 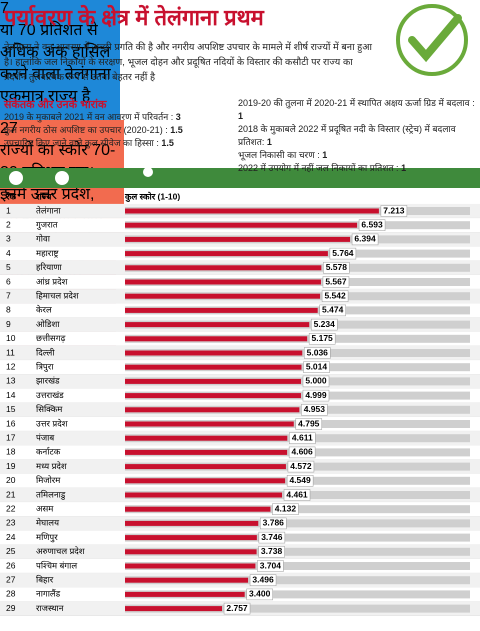 I want to click on logo-check, so click(x=435, y=38).